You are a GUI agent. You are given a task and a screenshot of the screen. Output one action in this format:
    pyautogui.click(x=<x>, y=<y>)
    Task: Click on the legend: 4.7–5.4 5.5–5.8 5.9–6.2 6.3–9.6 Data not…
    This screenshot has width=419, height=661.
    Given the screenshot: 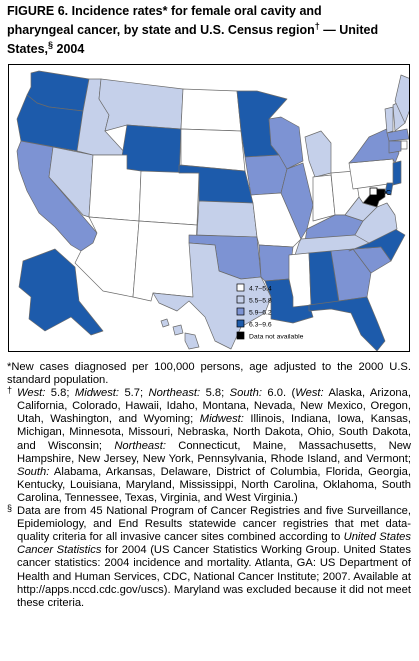 What is the action you would take?
    pyautogui.click(x=270, y=312)
    